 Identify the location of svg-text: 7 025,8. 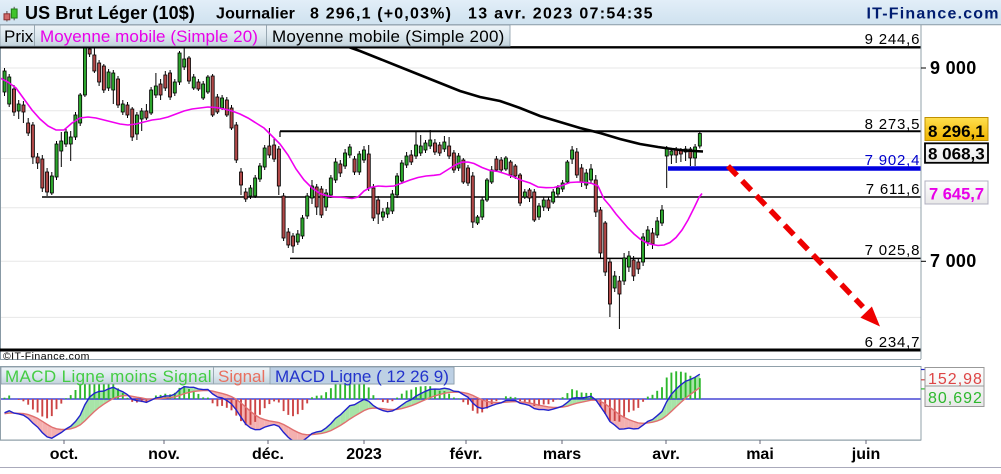
(893, 250).